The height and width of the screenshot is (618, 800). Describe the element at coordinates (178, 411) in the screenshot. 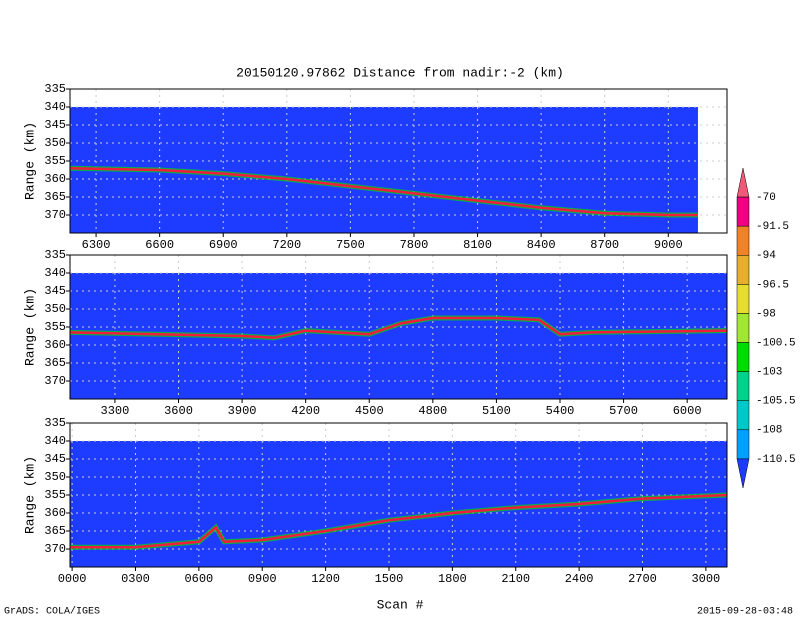

I see `x-tick-label: 3600` at that location.